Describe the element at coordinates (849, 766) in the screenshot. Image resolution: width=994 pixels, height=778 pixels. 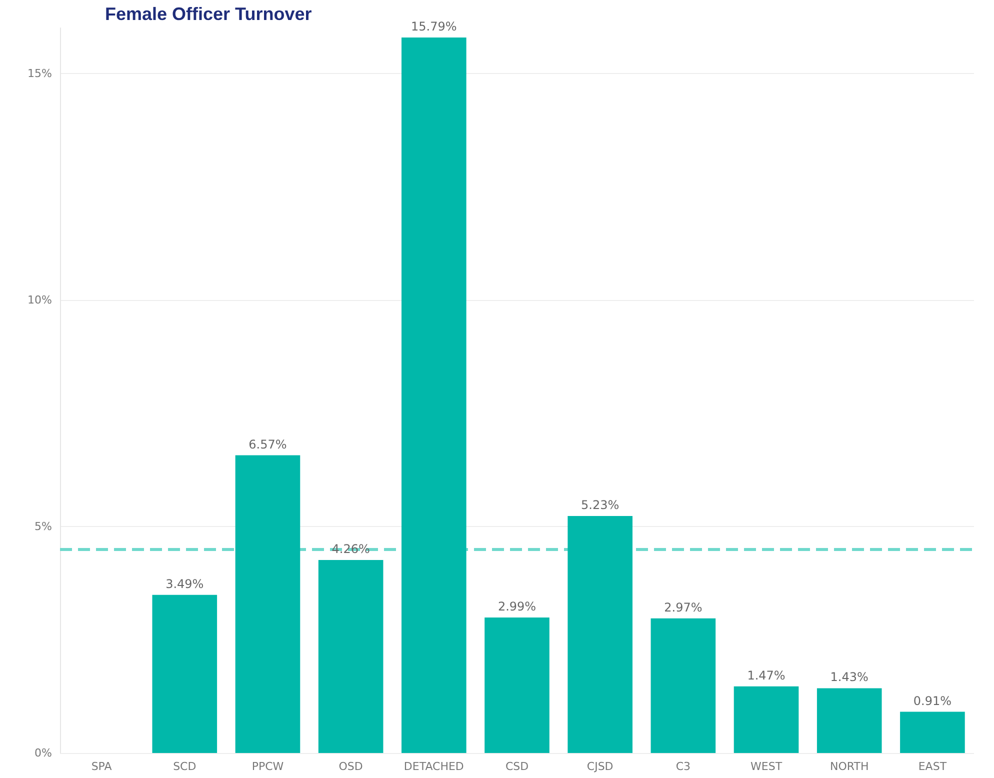
I see `x-tick-label: NORTH` at that location.